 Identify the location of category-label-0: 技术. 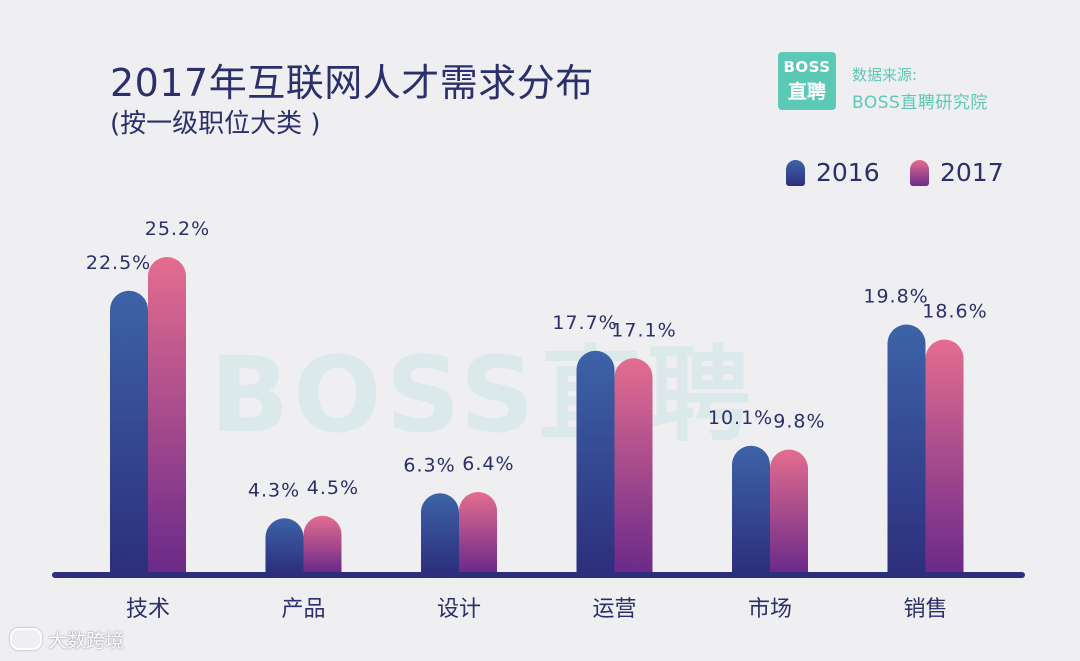
(148, 609).